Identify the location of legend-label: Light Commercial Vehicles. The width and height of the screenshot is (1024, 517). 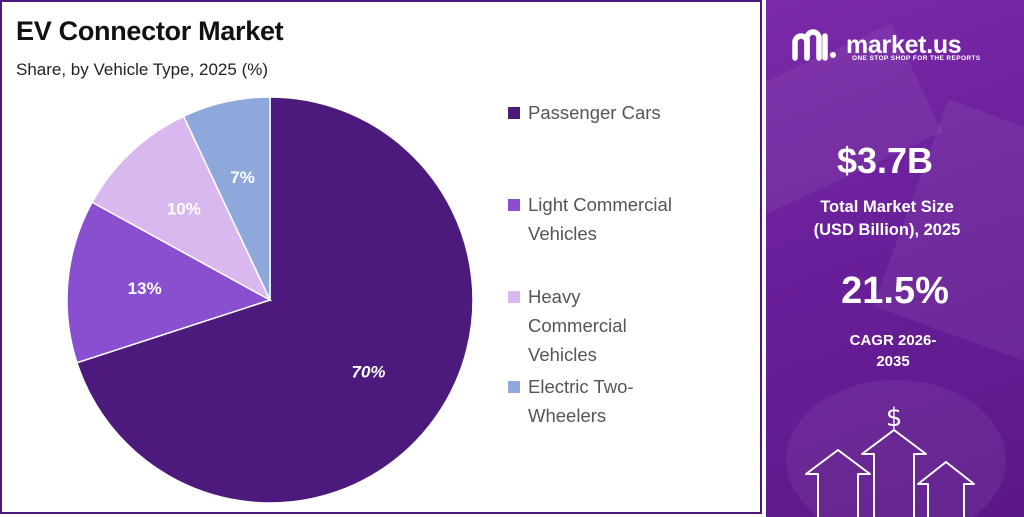
(600, 219).